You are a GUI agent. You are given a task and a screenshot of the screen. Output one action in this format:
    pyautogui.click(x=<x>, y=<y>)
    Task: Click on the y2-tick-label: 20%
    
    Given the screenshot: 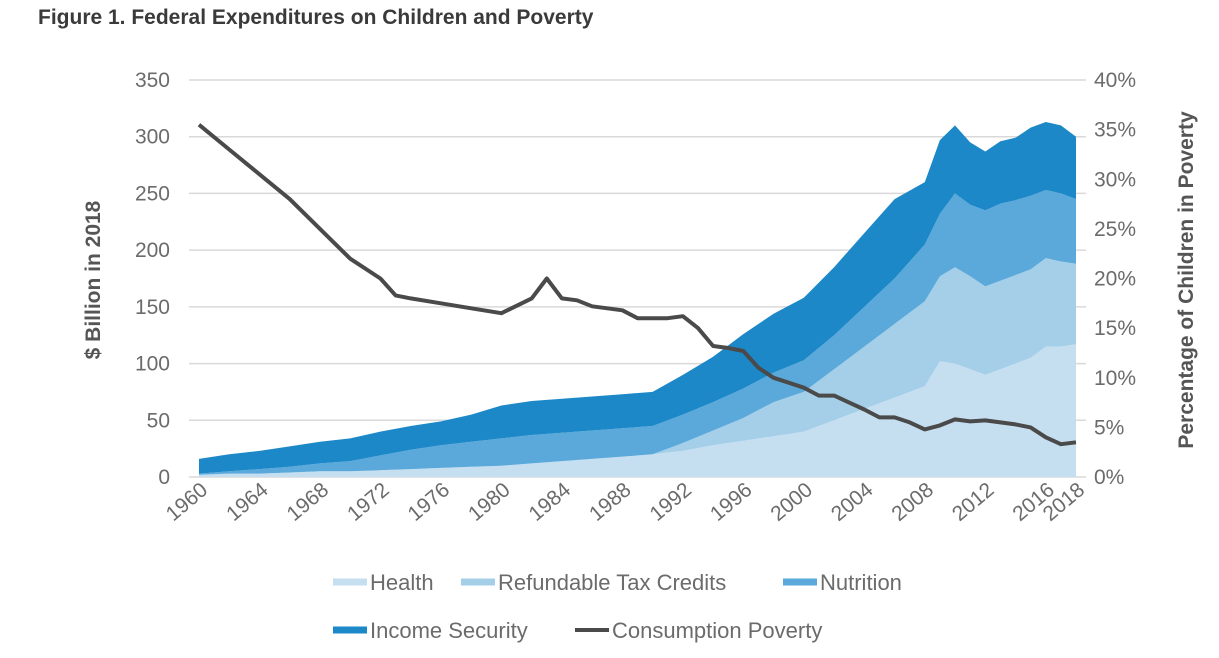 What is the action you would take?
    pyautogui.click(x=1115, y=279)
    